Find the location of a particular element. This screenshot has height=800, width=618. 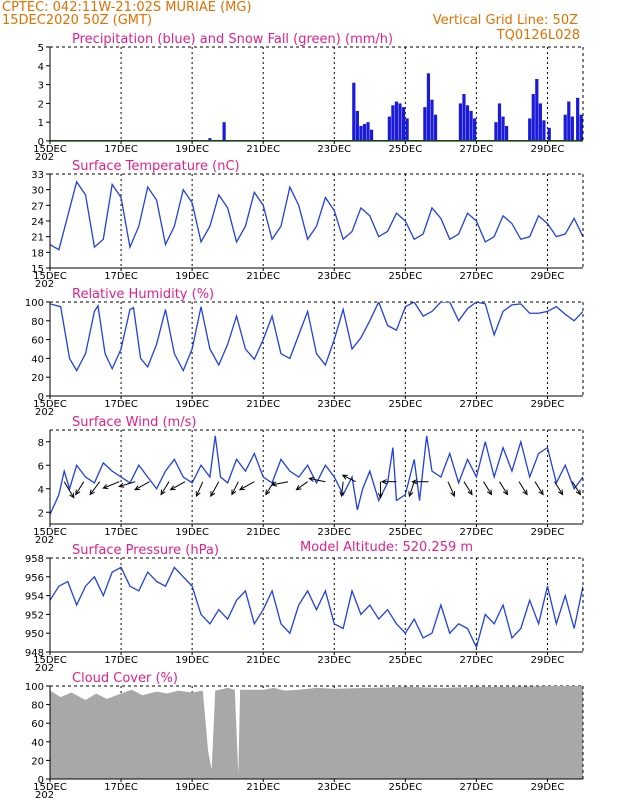

y-tick-label: 2 is located at coordinates (41, 104).